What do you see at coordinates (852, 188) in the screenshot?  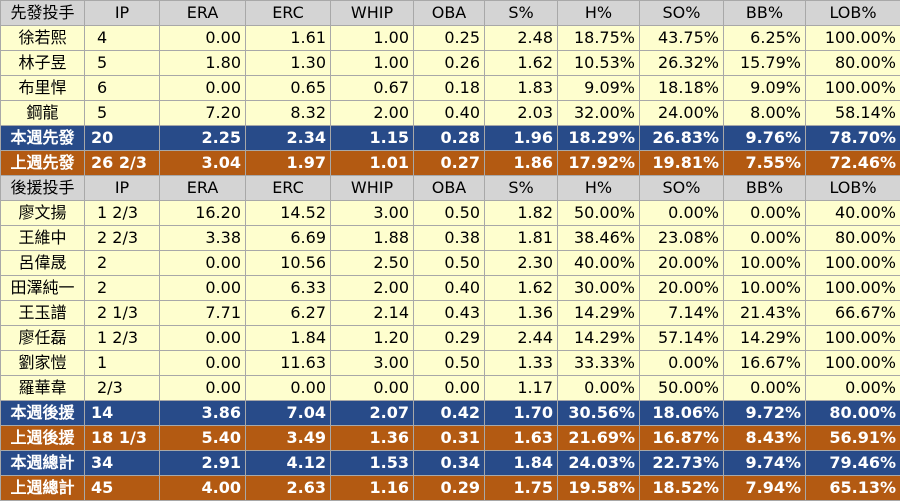 I see `column-header: LOB%` at bounding box center [852, 188].